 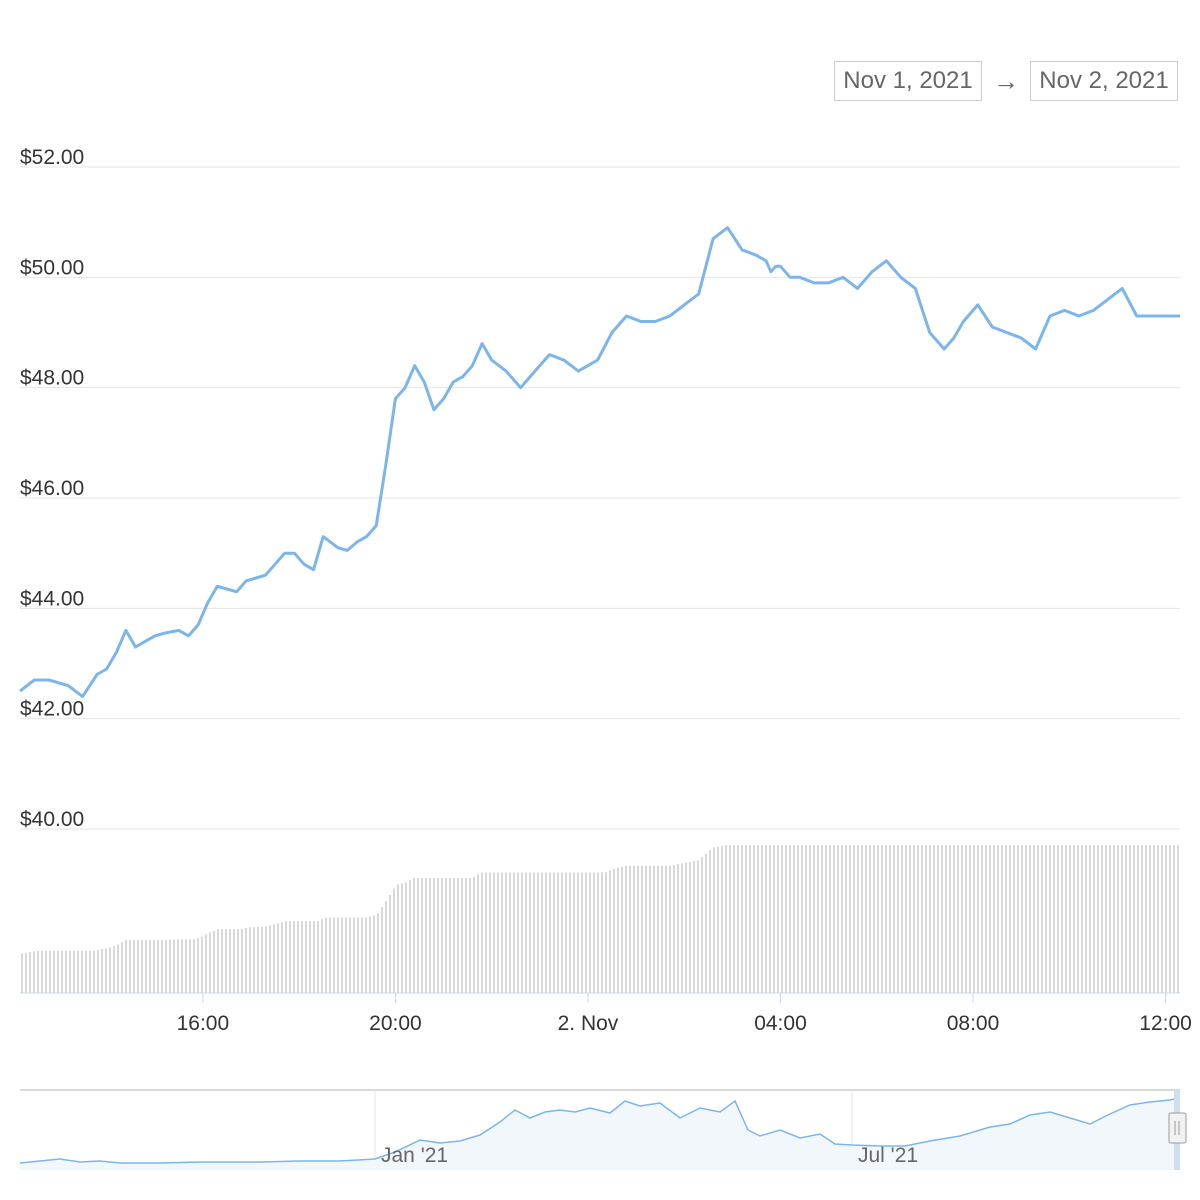 What do you see at coordinates (780, 1023) in the screenshot?
I see `x-tick-label: 04:00` at bounding box center [780, 1023].